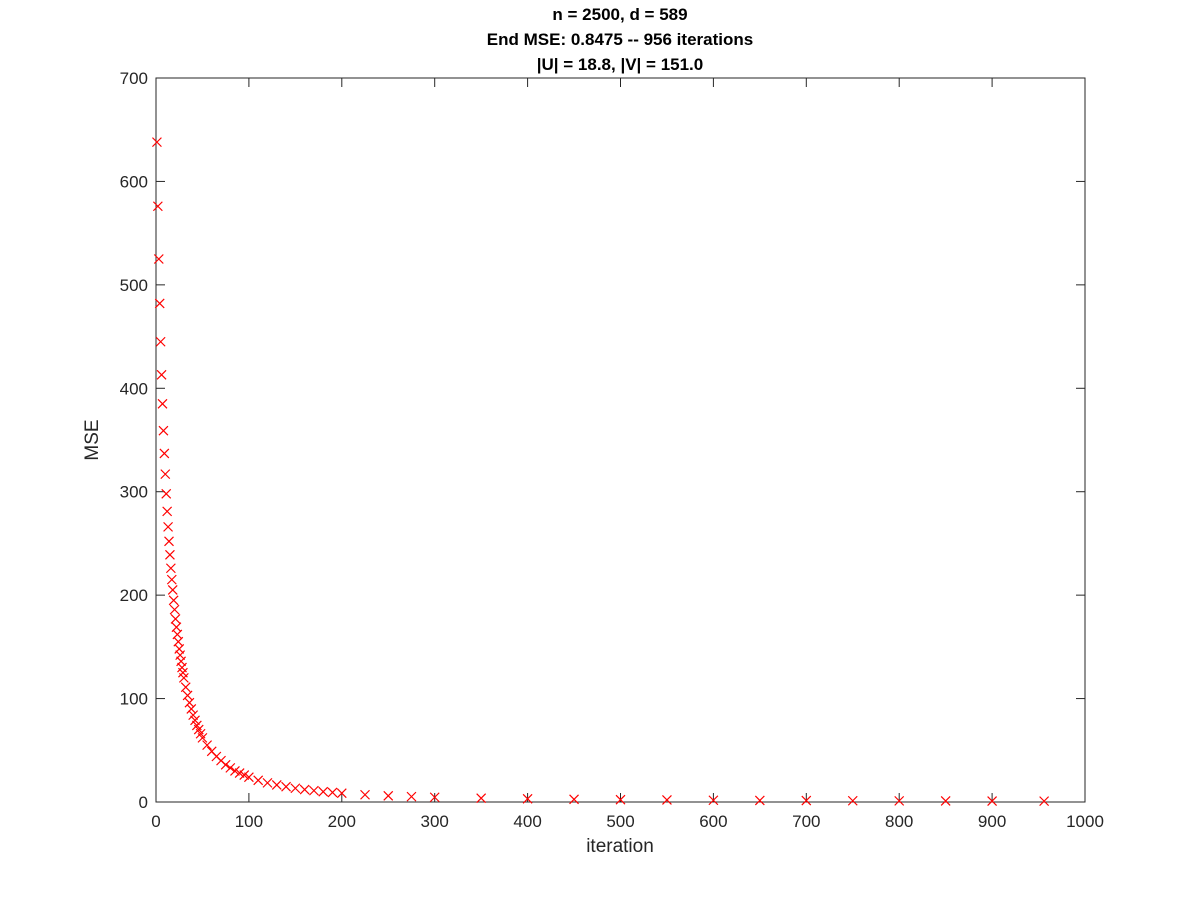 Image resolution: width=1200 pixels, height=900 pixels. Describe the element at coordinates (134, 181) in the screenshot. I see `y-tick-label: 600` at that location.